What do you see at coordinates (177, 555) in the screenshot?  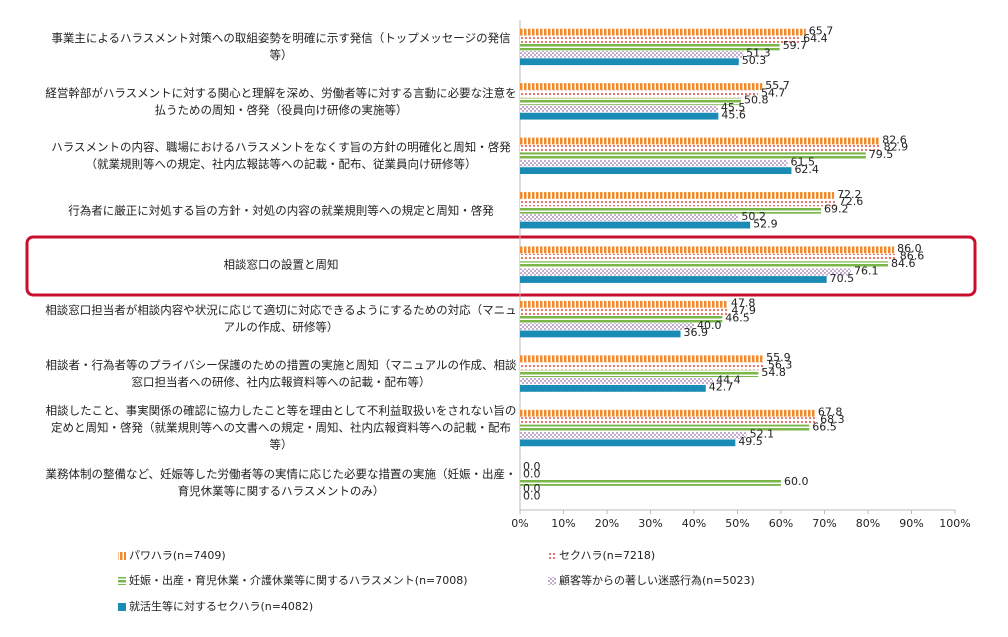 I see `legend-label: パワハラ(n=7409)` at bounding box center [177, 555].